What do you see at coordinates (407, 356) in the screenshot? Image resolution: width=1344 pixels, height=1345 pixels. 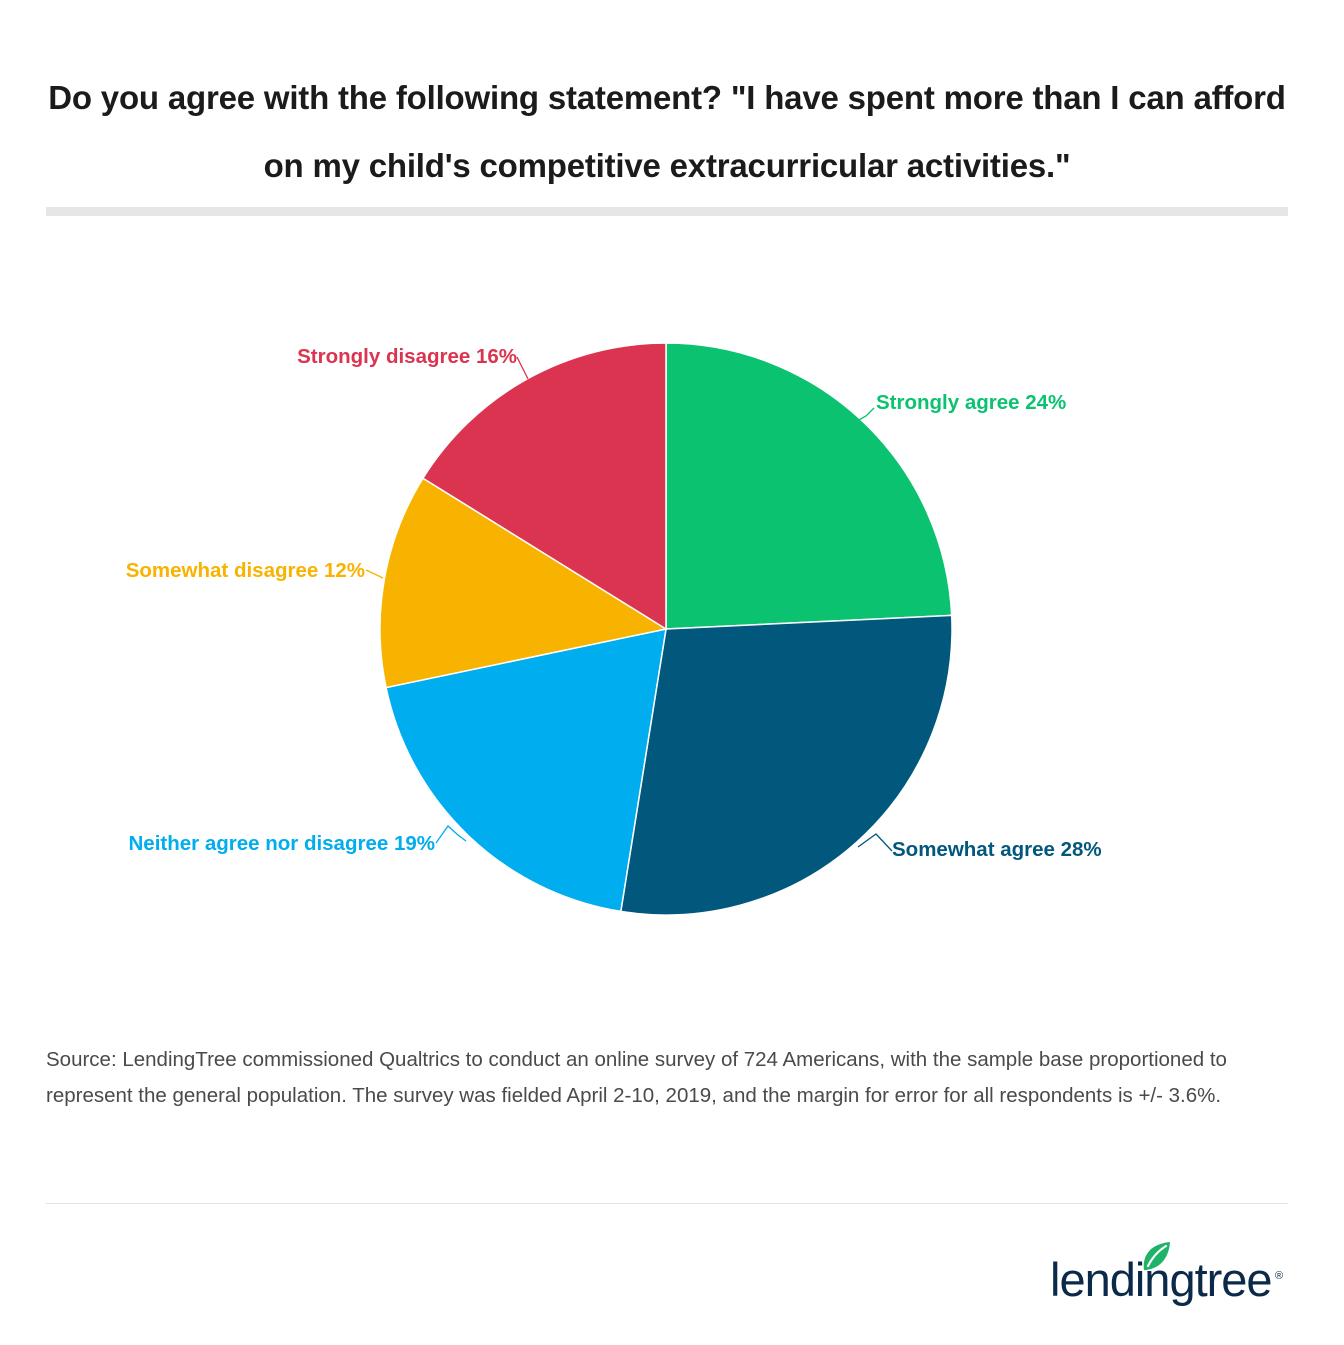 I see `slice-label: Strongly disagree 16%` at bounding box center [407, 356].